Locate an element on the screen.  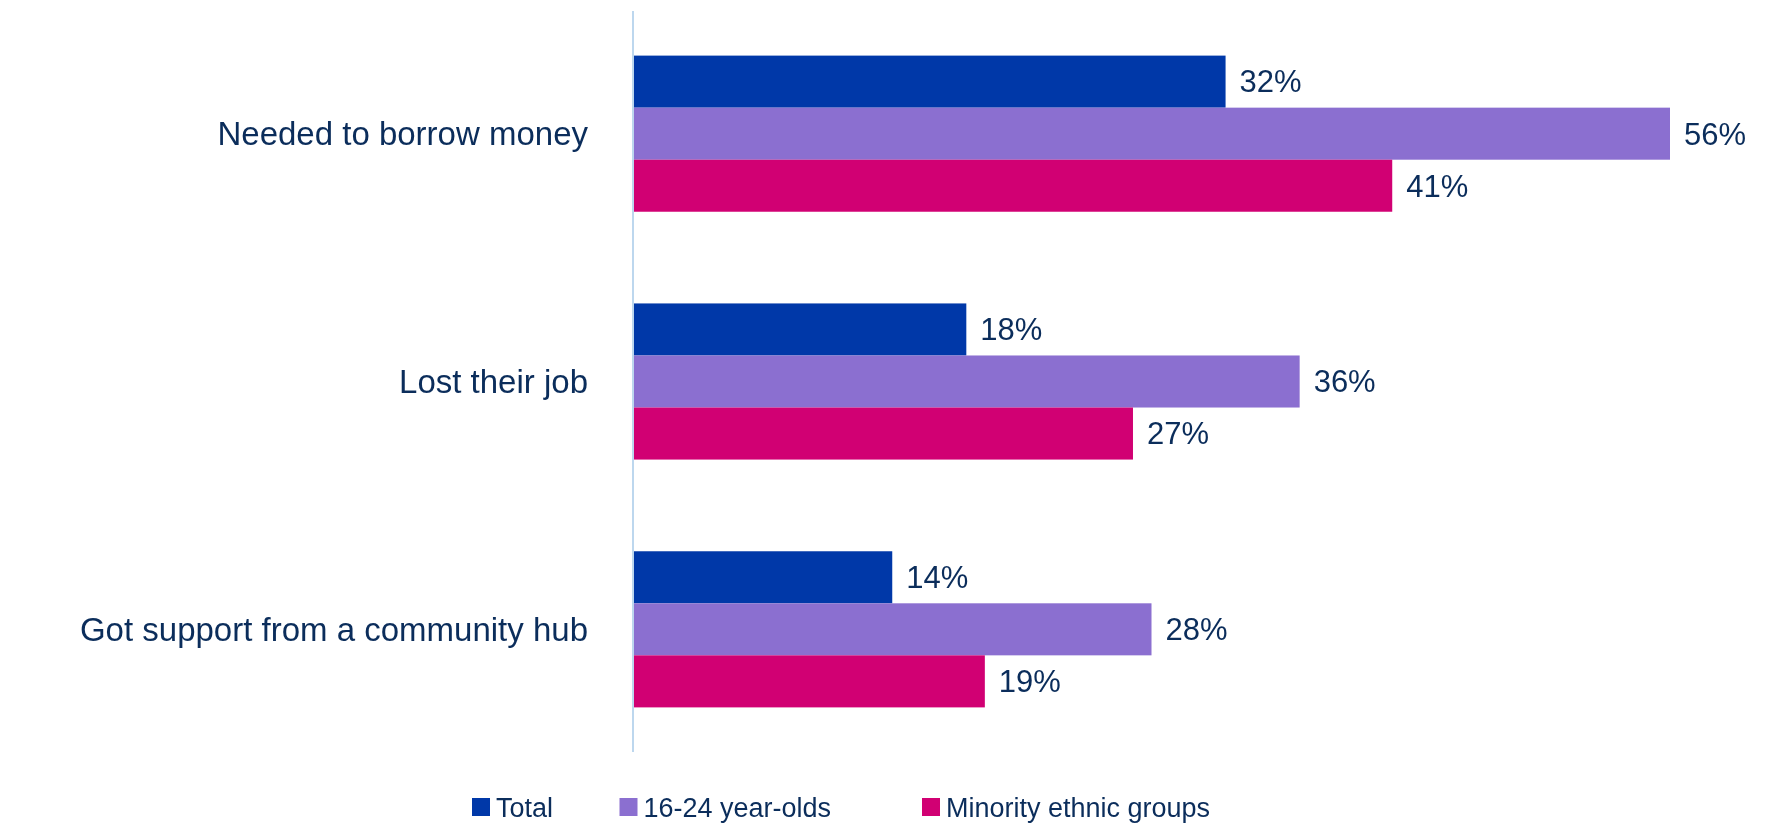
data-label: 56% is located at coordinates (1715, 134).